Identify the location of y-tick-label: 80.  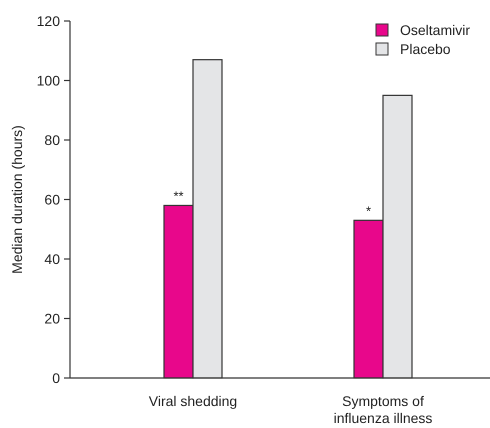
(52, 140).